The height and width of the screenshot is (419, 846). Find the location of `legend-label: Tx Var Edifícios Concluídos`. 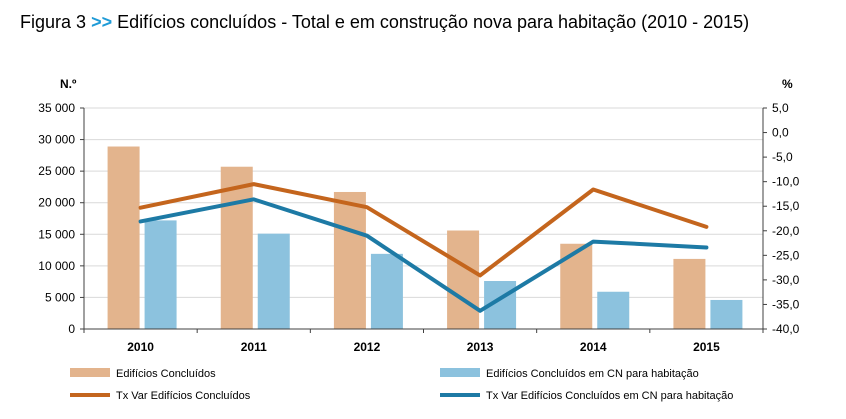

legend-label: Tx Var Edifícios Concluídos is located at coordinates (183, 396).